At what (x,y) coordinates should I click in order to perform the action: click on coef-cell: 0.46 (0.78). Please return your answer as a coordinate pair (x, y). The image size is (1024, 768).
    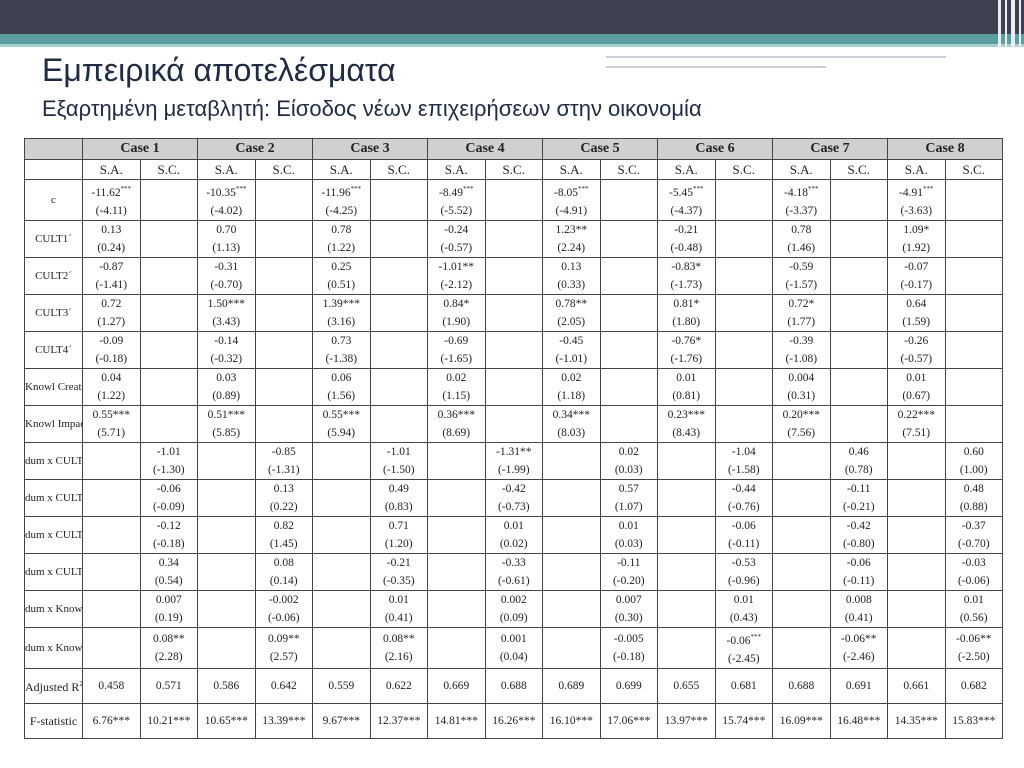
    Looking at the image, I should click on (858, 460).